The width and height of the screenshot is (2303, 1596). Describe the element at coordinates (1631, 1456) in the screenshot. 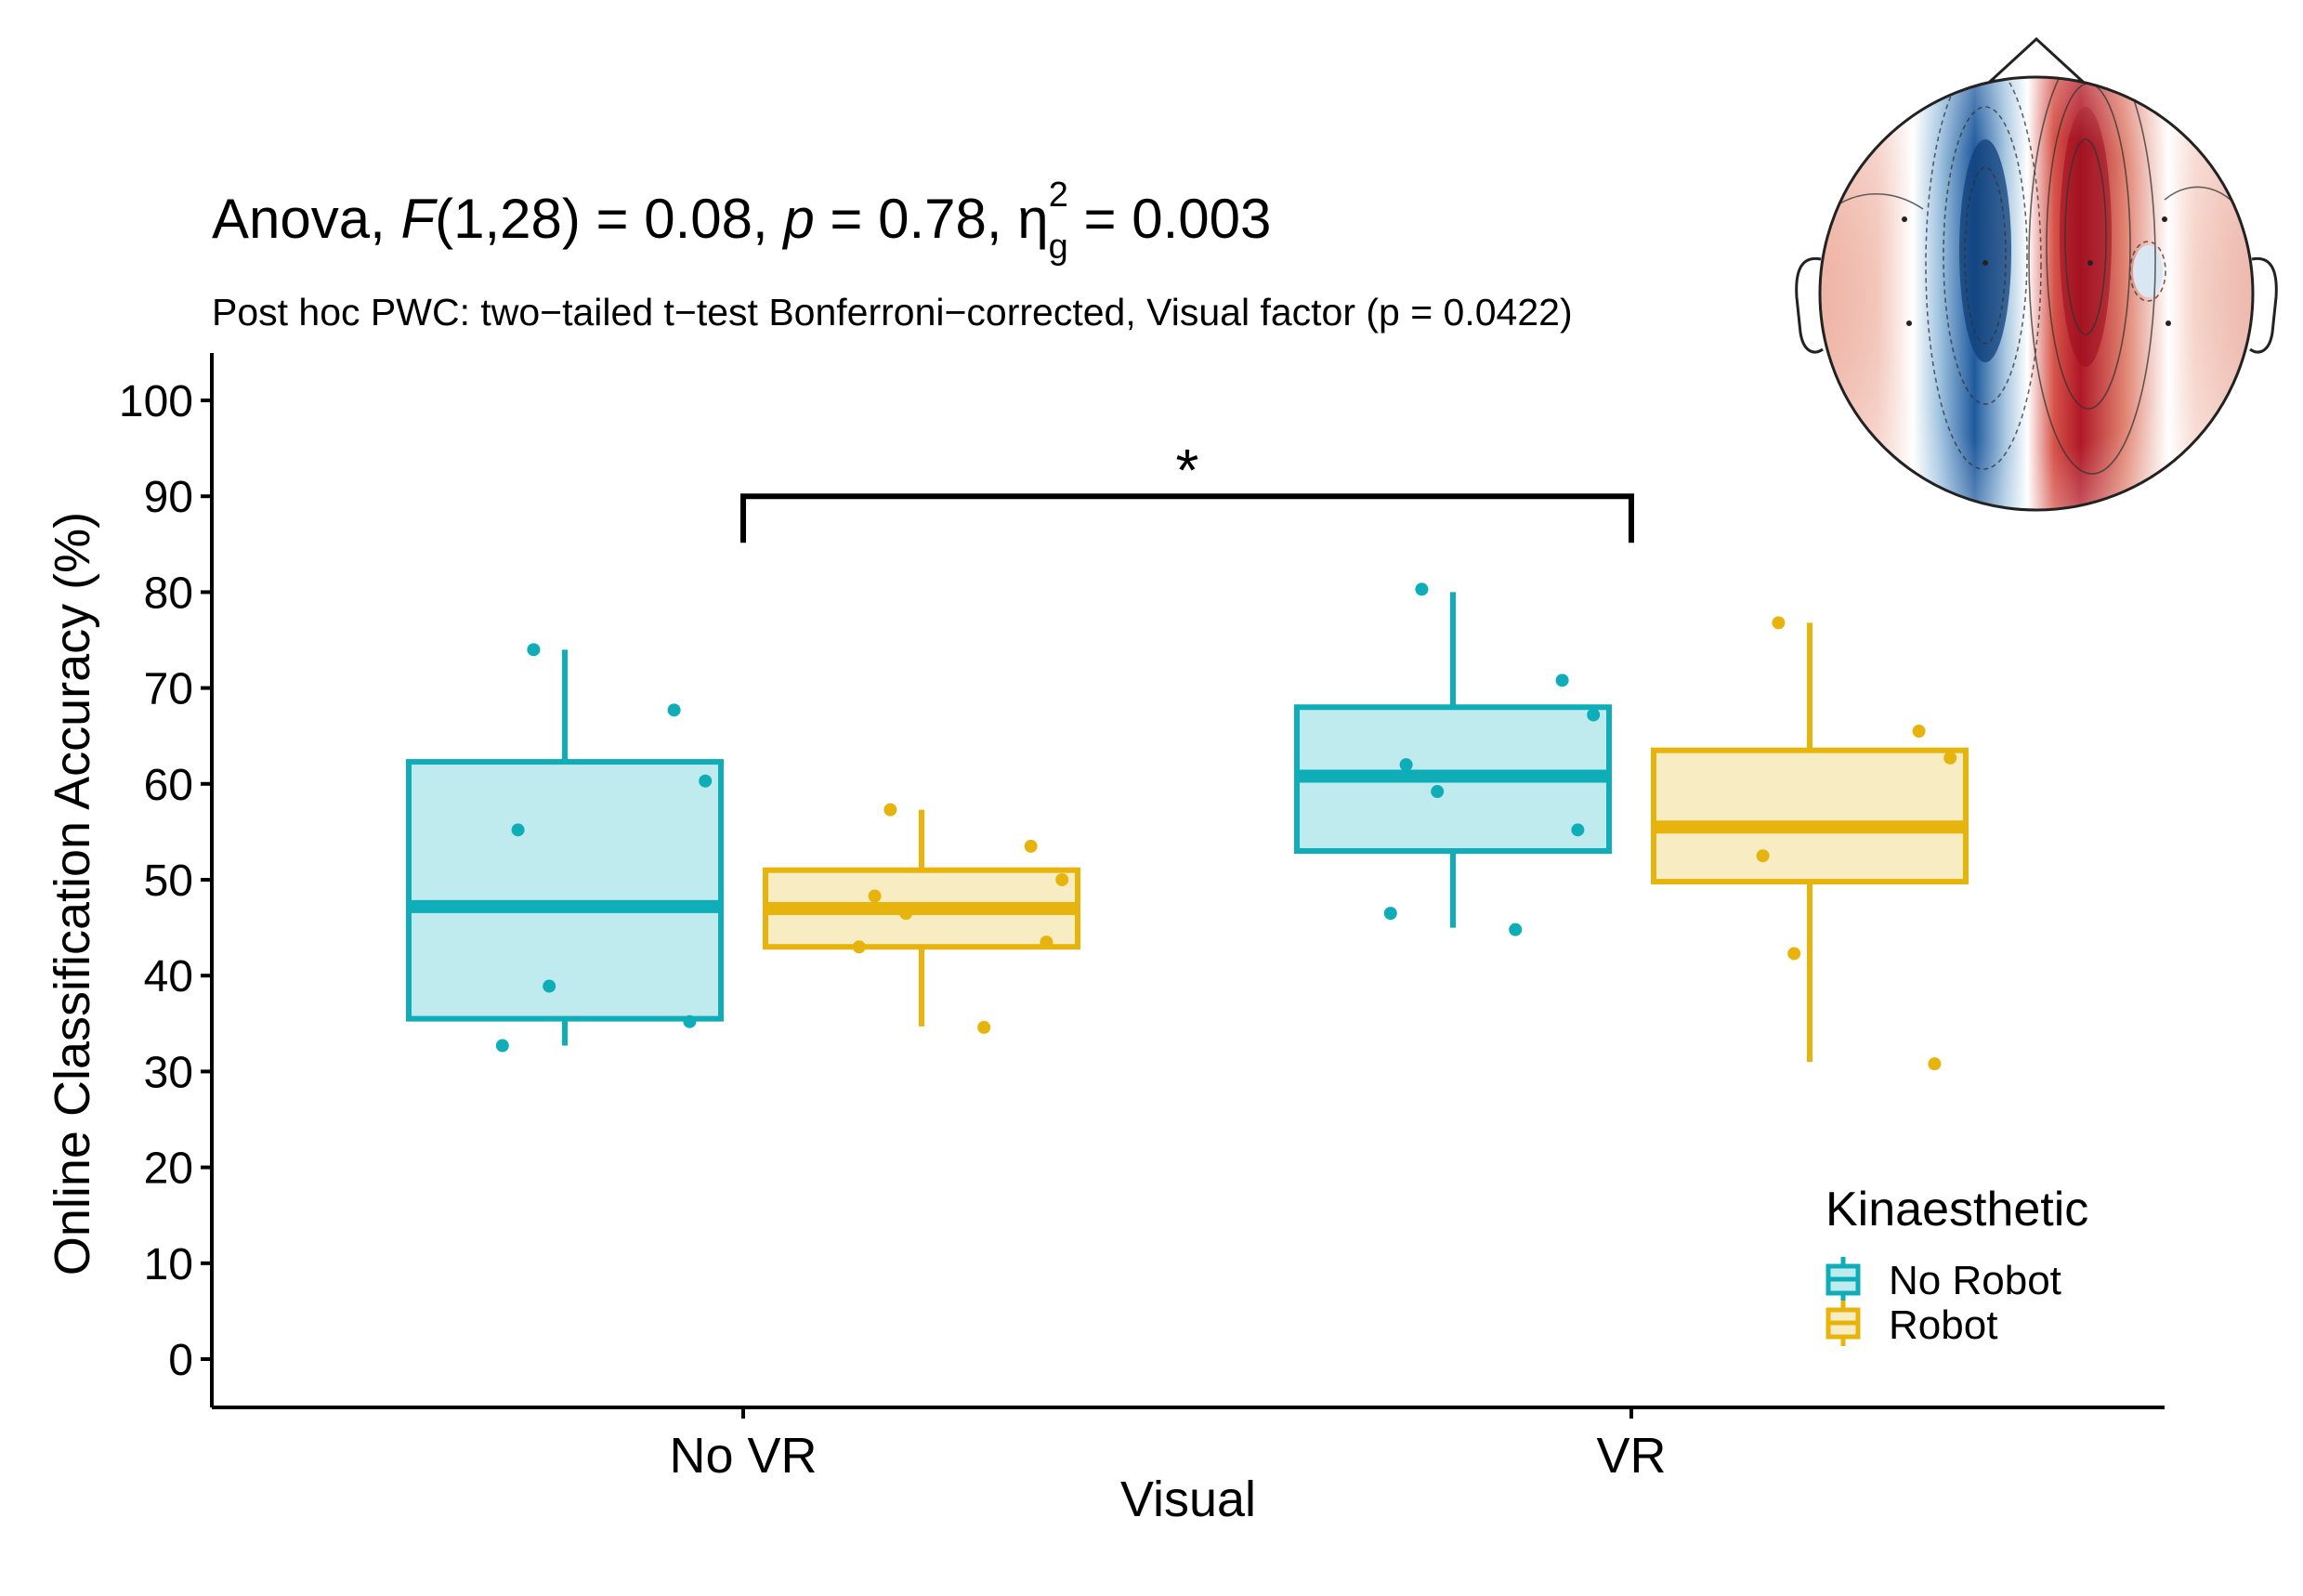

I see `x-tick-label-vr: VR` at that location.